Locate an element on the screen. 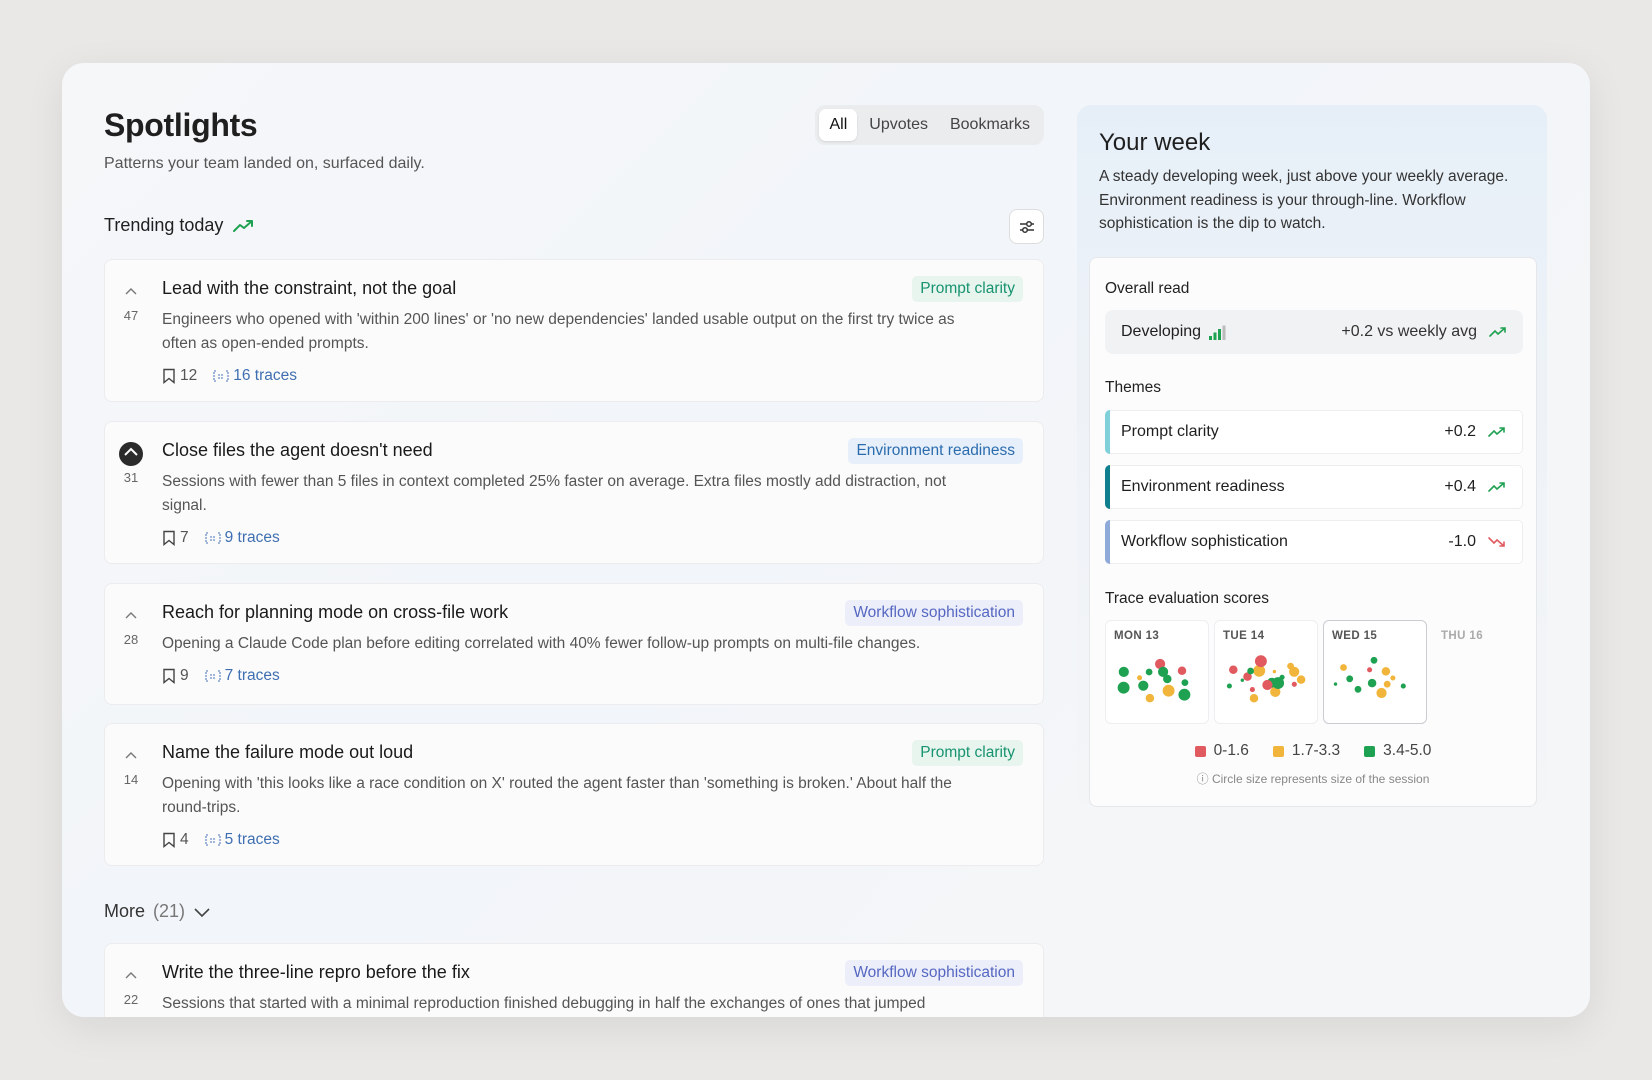 Image resolution: width=1652 pixels, height=1080 pixels. theme-delta: +0.4 is located at coordinates (1460, 486).